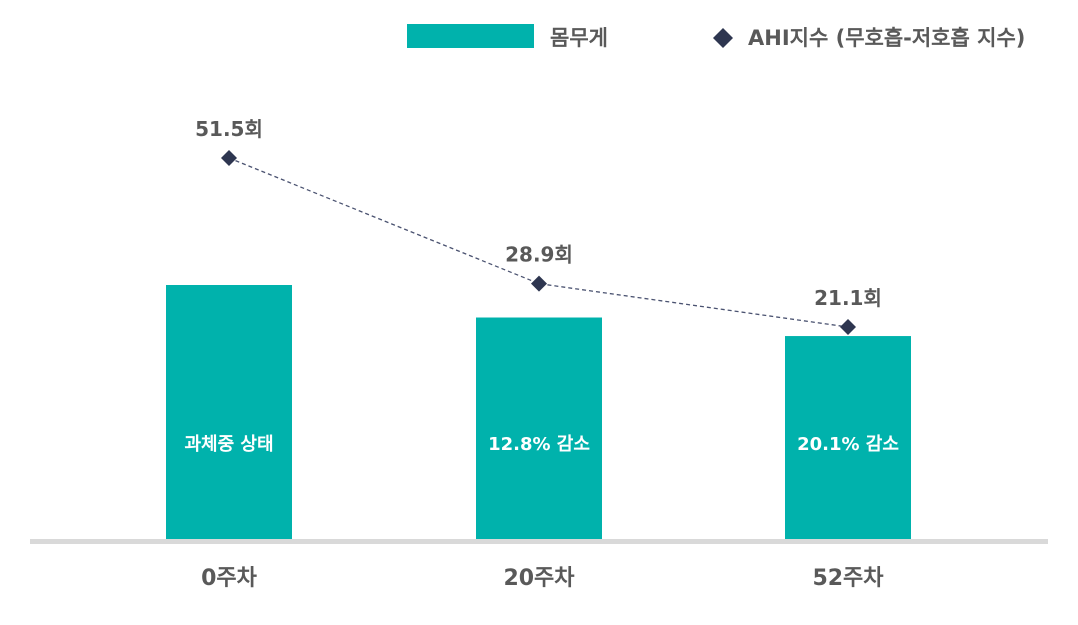 The height and width of the screenshot is (625, 1078). Describe the element at coordinates (723, 38) in the screenshot. I see `legend-marker-ahi` at that location.